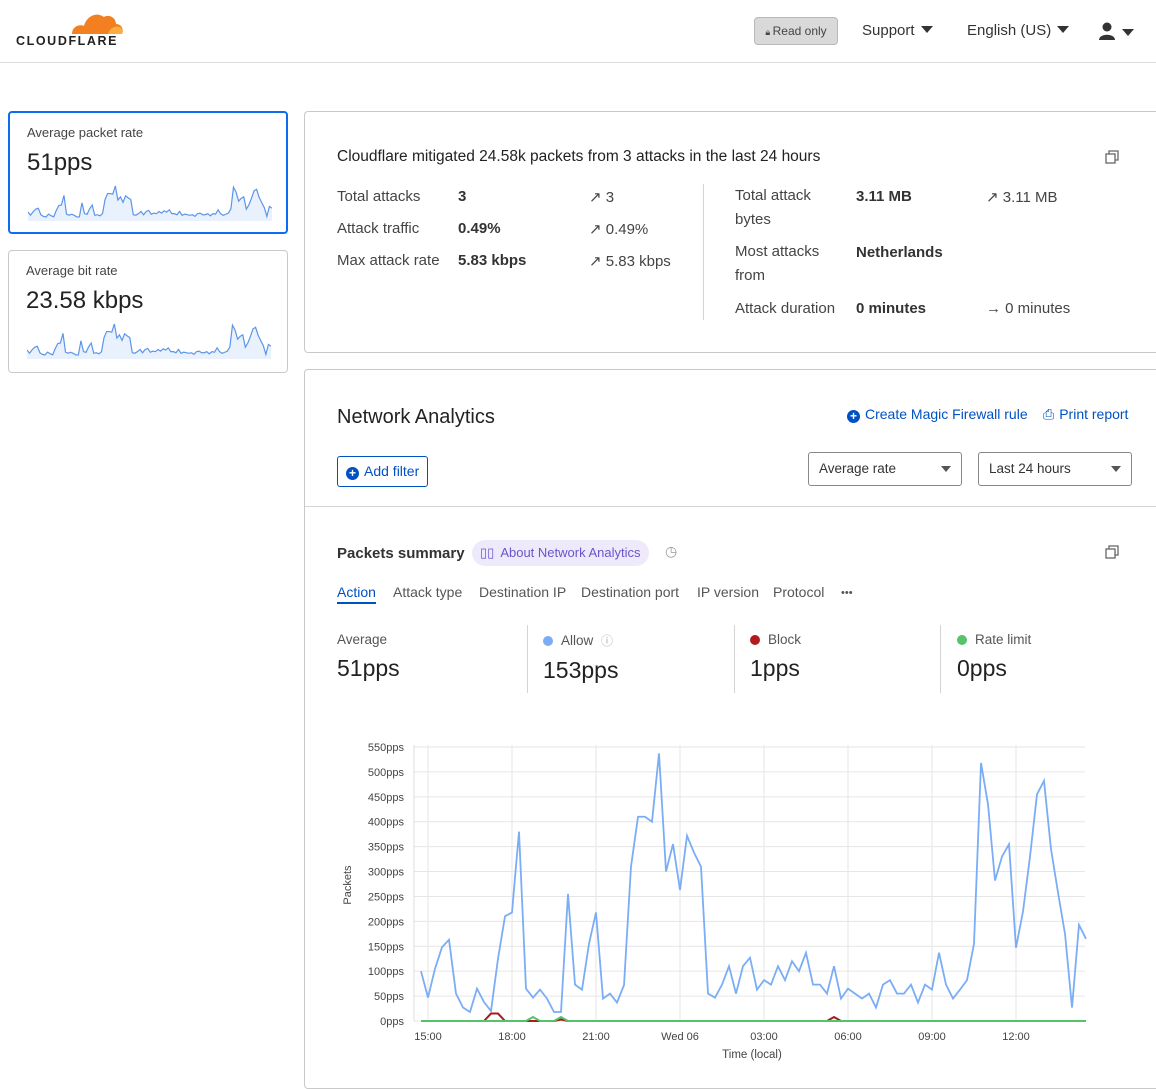  What do you see at coordinates (492, 260) in the screenshot?
I see `max-attack-rate-value: 5.83 kbps` at bounding box center [492, 260].